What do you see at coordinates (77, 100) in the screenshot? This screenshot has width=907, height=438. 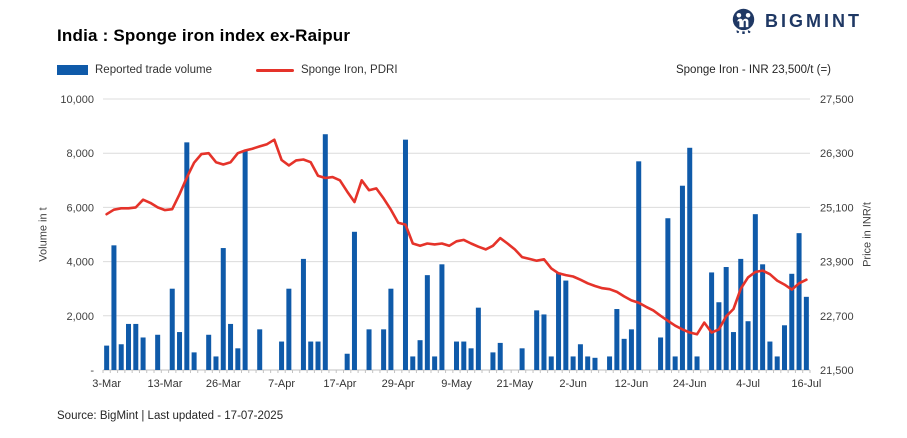 I see `left-axis-tick-label: 10,000` at bounding box center [77, 100].